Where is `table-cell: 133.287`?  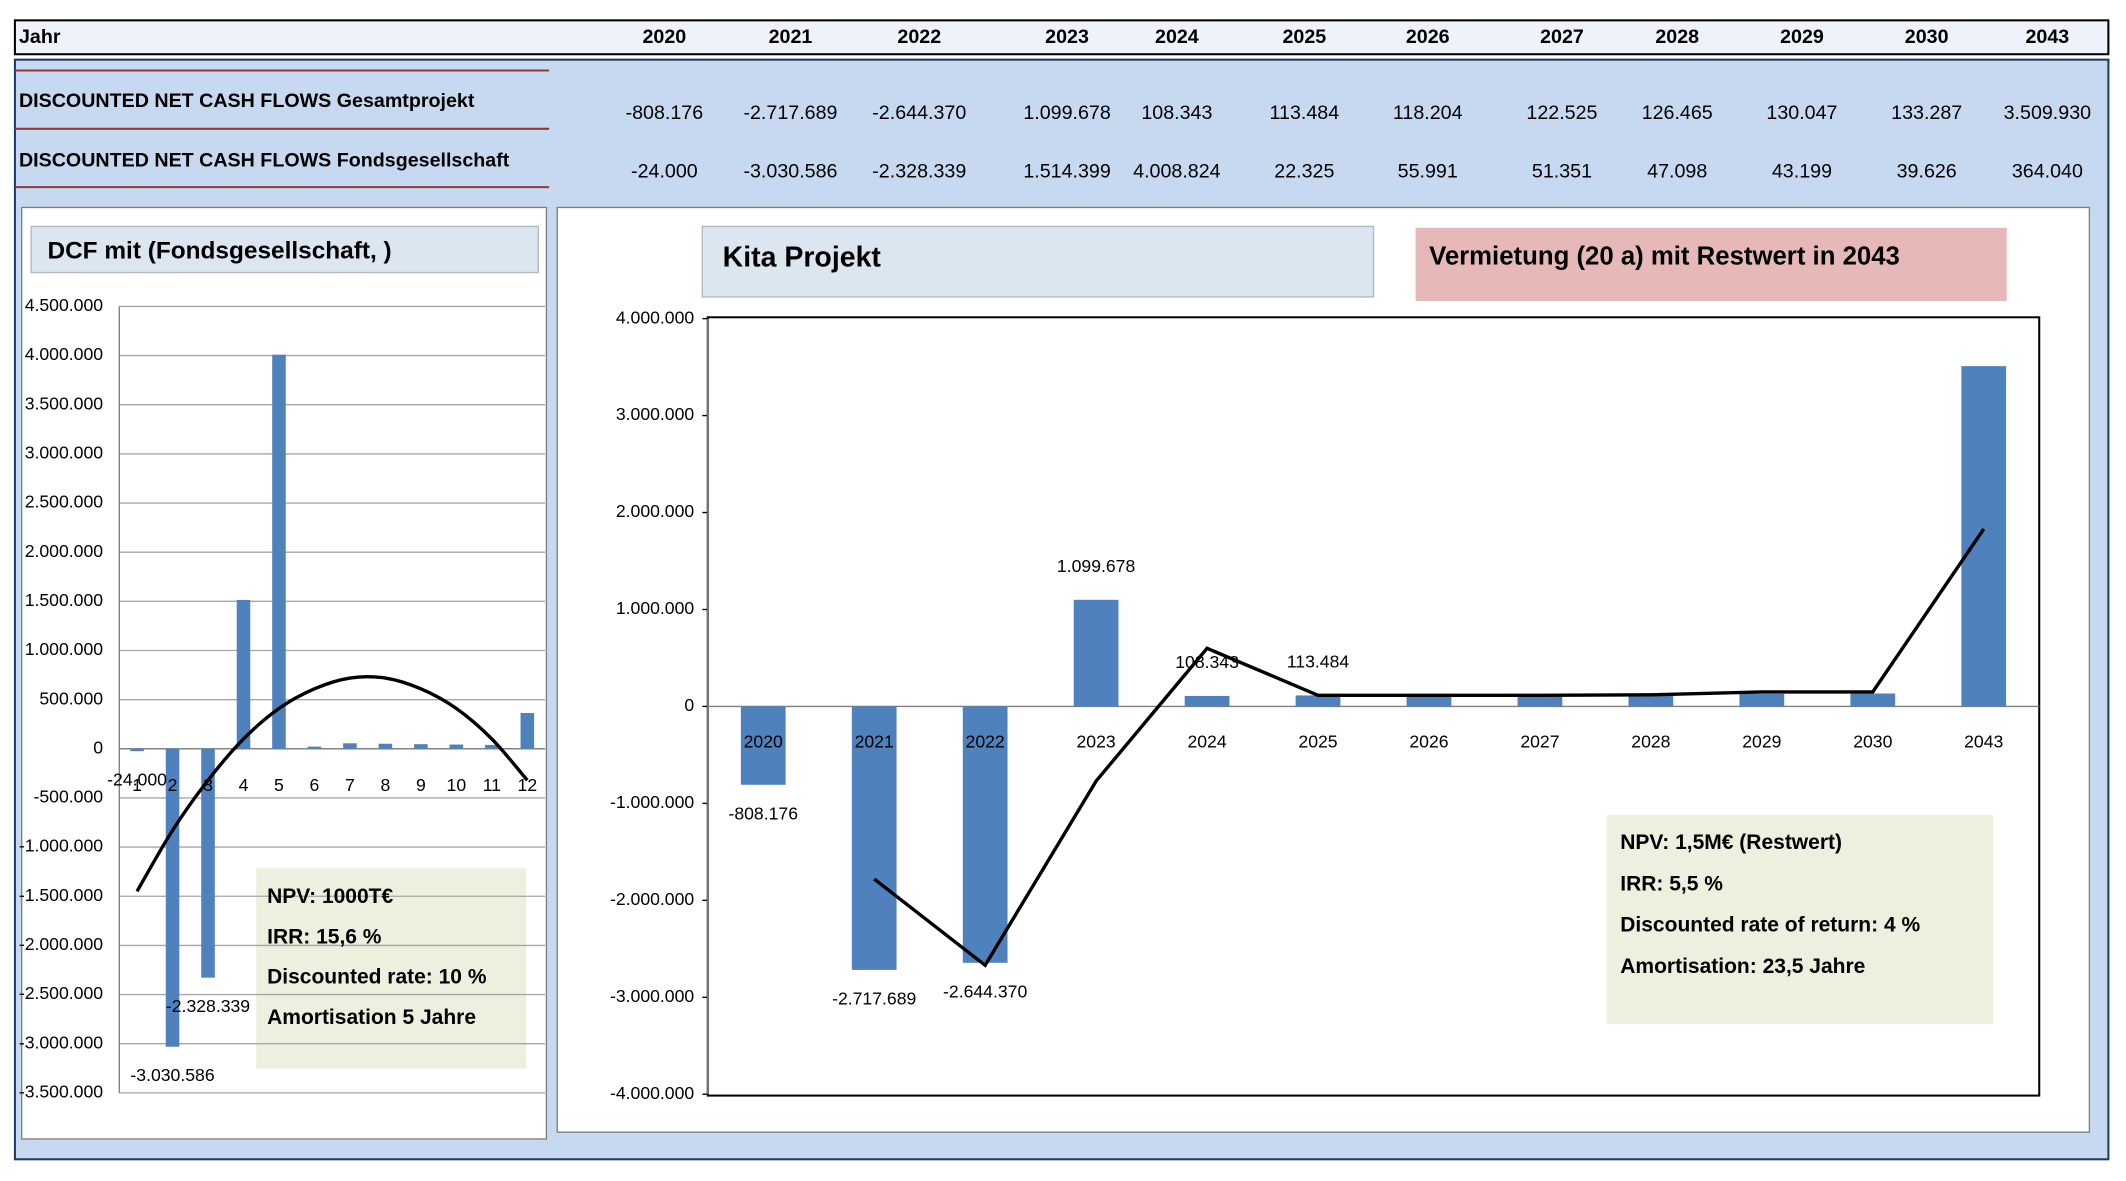 table-cell: 133.287 is located at coordinates (1926, 113).